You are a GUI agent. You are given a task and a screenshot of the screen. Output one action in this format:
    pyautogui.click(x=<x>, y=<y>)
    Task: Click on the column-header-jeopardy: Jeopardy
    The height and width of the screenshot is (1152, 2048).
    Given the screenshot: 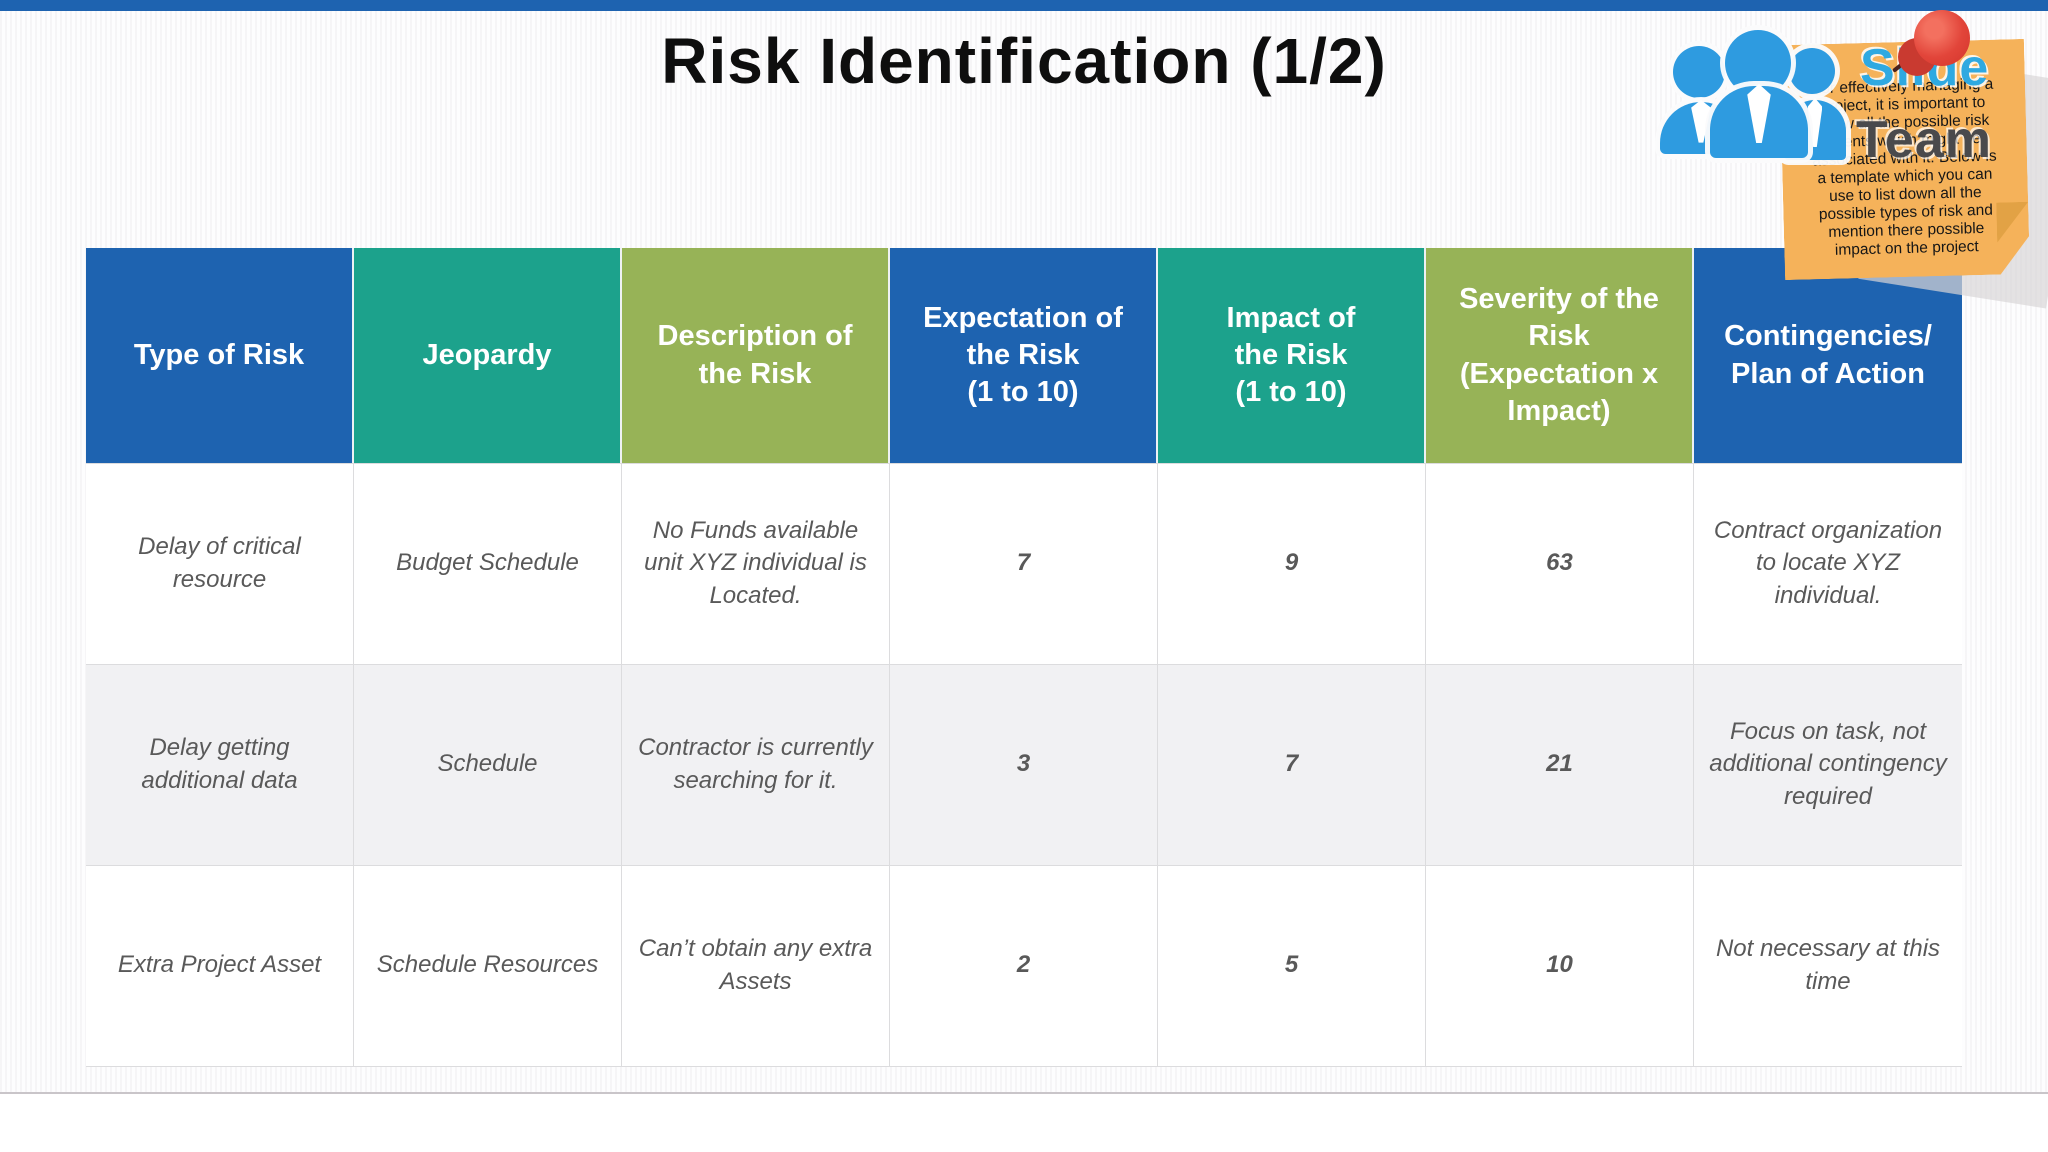 What is the action you would take?
    pyautogui.click(x=488, y=355)
    